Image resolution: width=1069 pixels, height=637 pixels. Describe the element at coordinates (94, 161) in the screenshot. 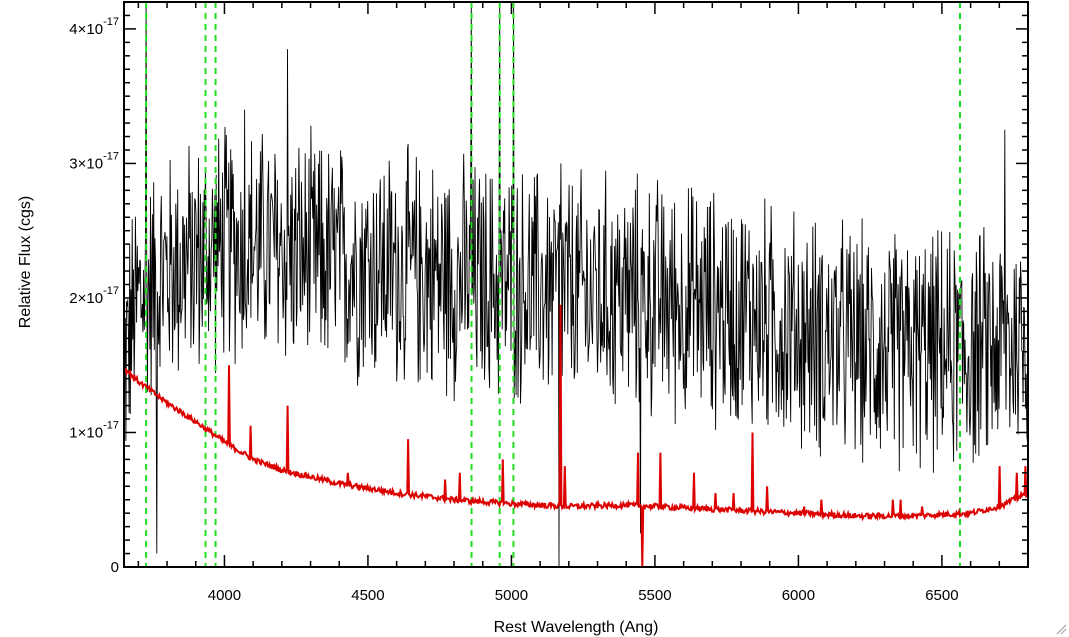

I see `y-tick-label: 3×10⁻¹⁷` at that location.